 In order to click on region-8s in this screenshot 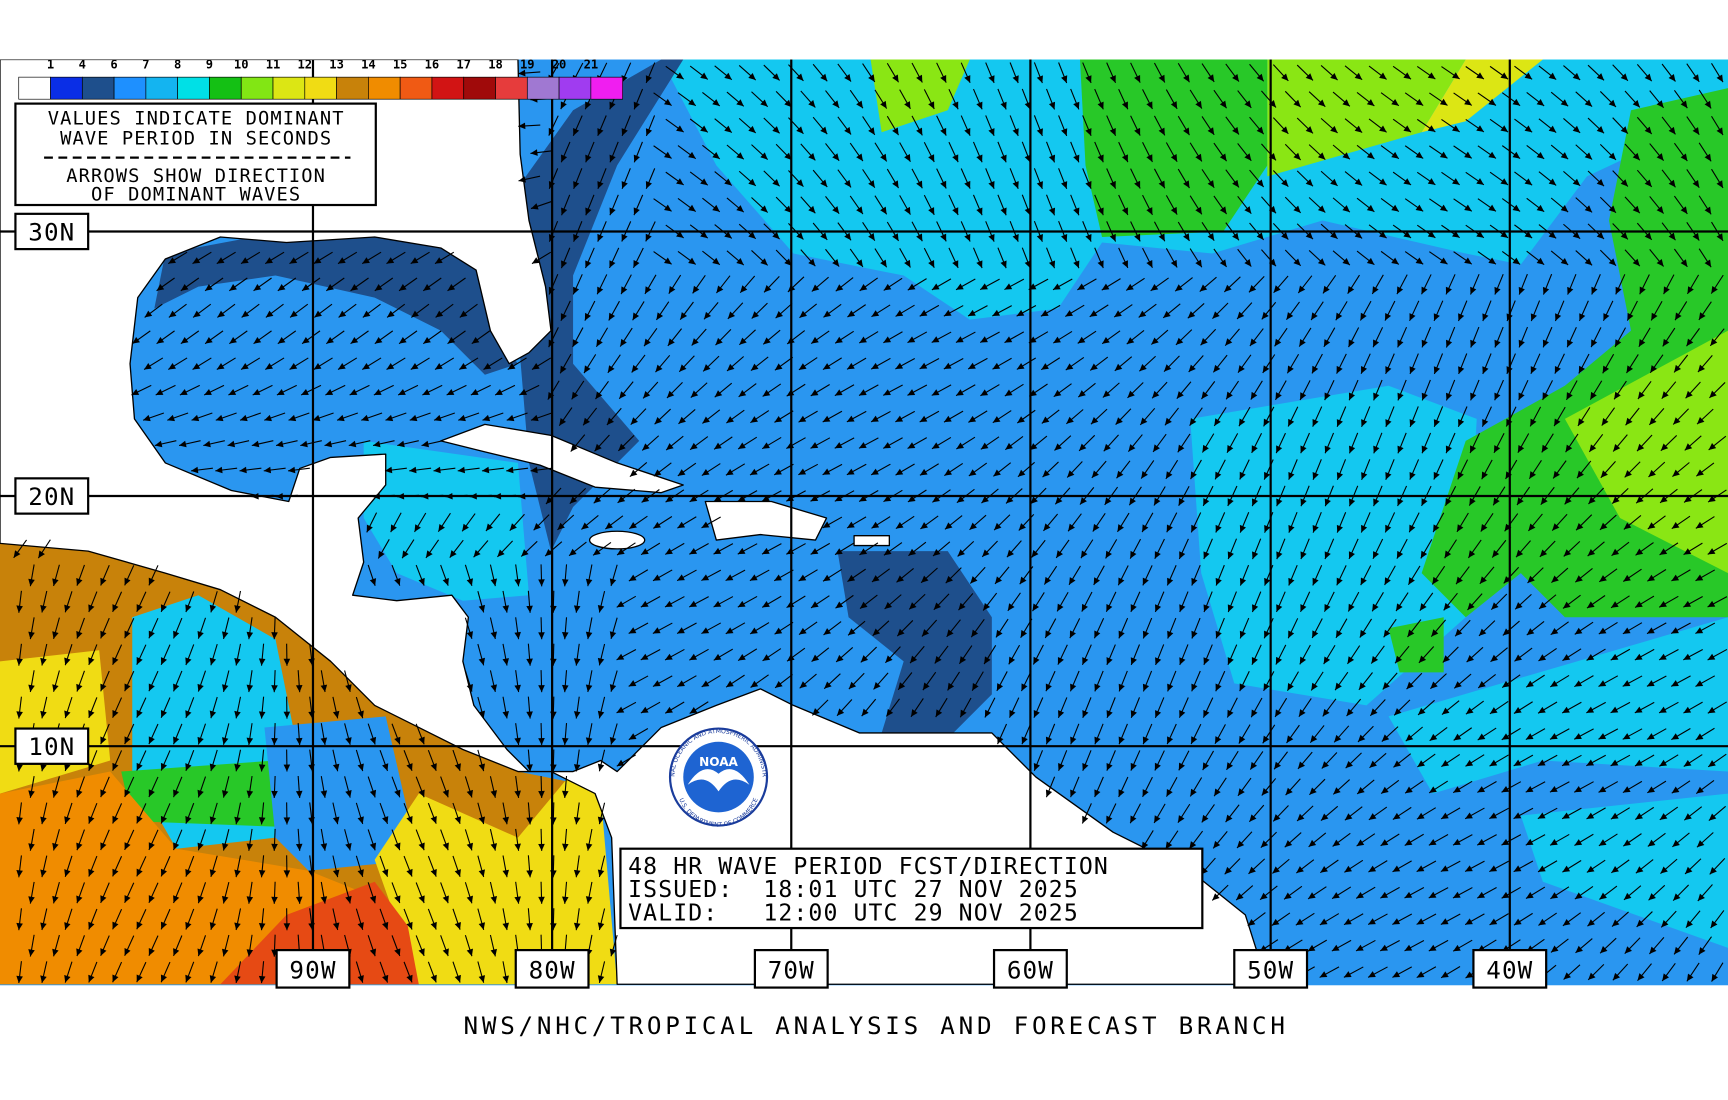, I will do `click(1558, 705)`.